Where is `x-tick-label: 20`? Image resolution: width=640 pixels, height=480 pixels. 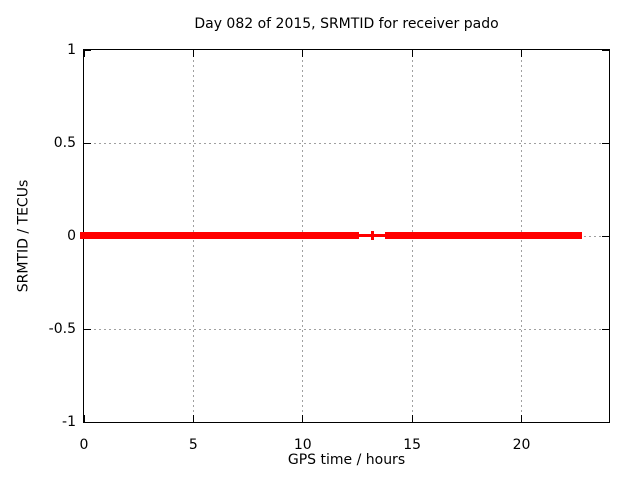
x-tick-label: 20 is located at coordinates (521, 445).